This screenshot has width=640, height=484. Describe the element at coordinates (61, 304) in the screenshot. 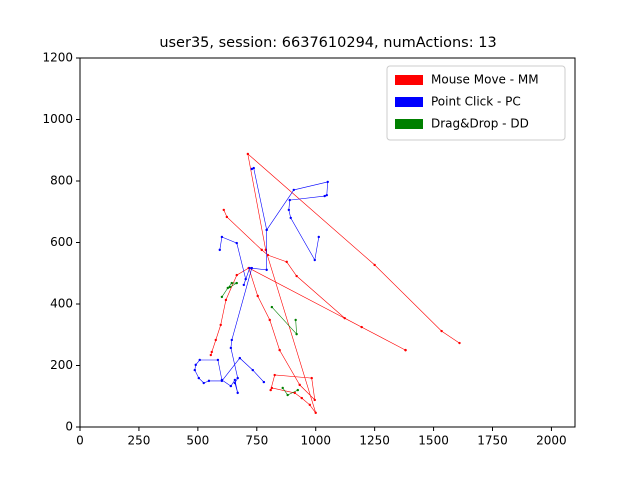

I see `y-tick-label: 400` at that location.